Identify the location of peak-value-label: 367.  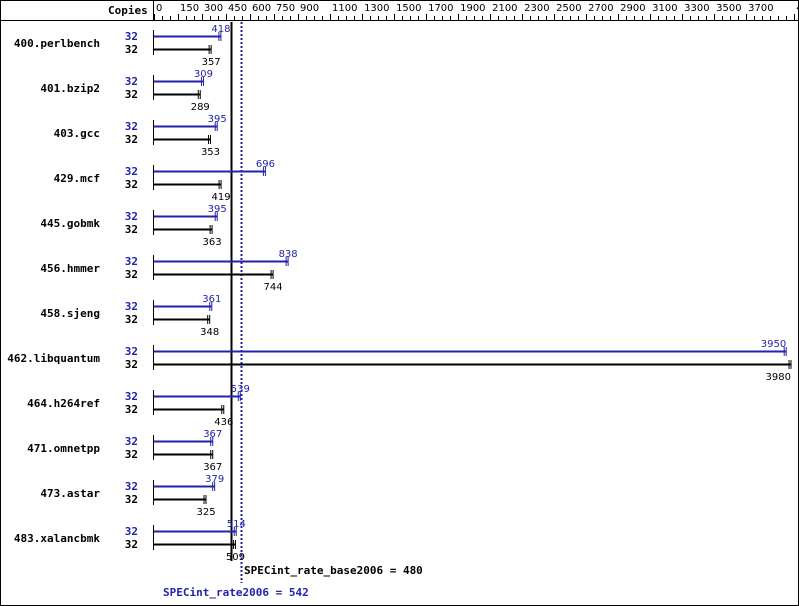
(212, 434).